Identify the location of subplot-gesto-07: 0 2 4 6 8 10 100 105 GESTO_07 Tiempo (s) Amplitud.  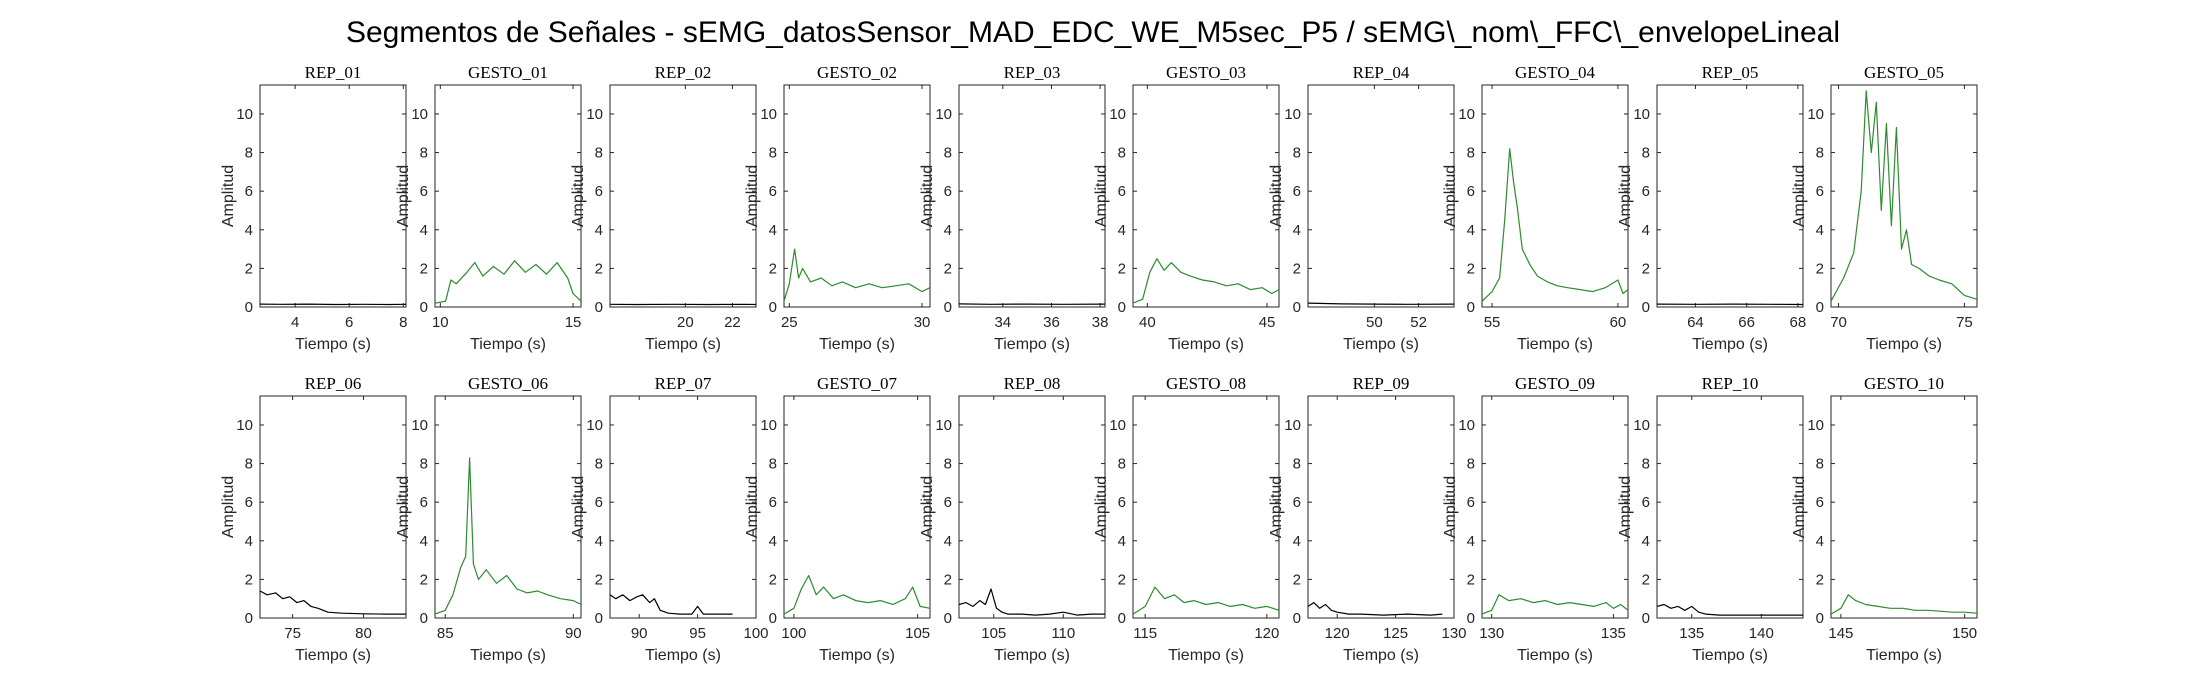
(837, 519).